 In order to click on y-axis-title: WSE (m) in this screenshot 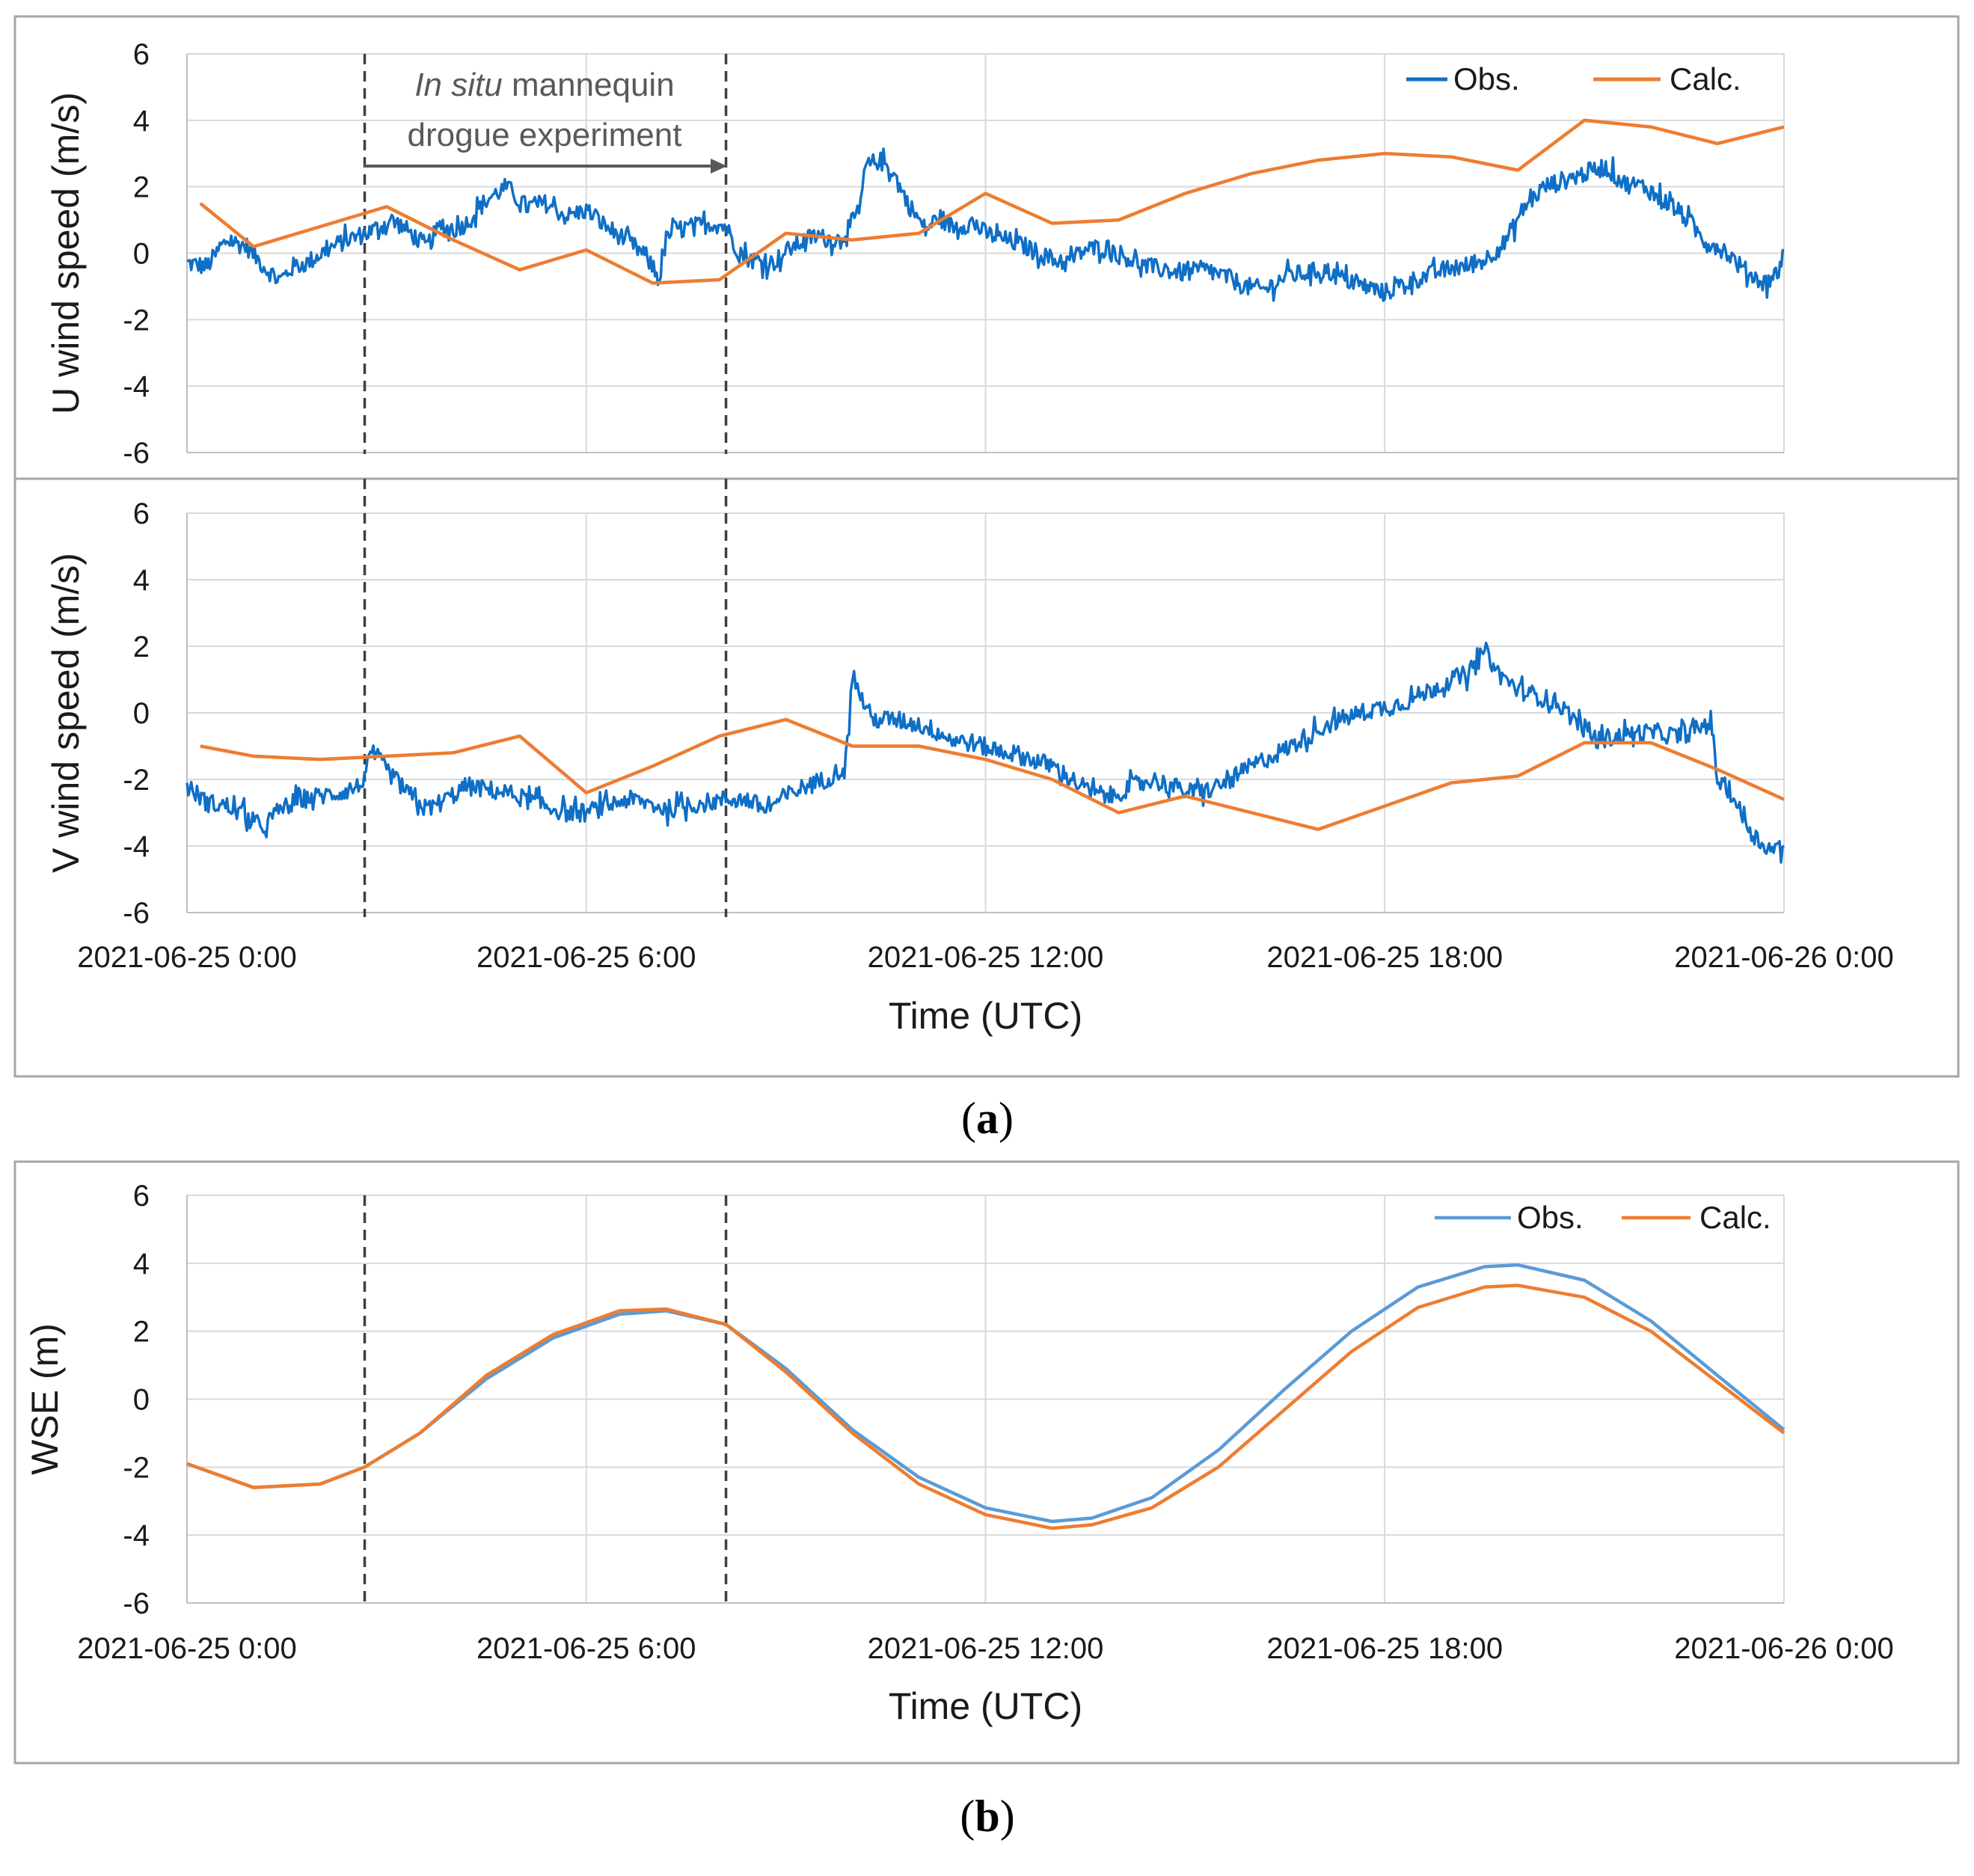, I will do `click(45, 1399)`.